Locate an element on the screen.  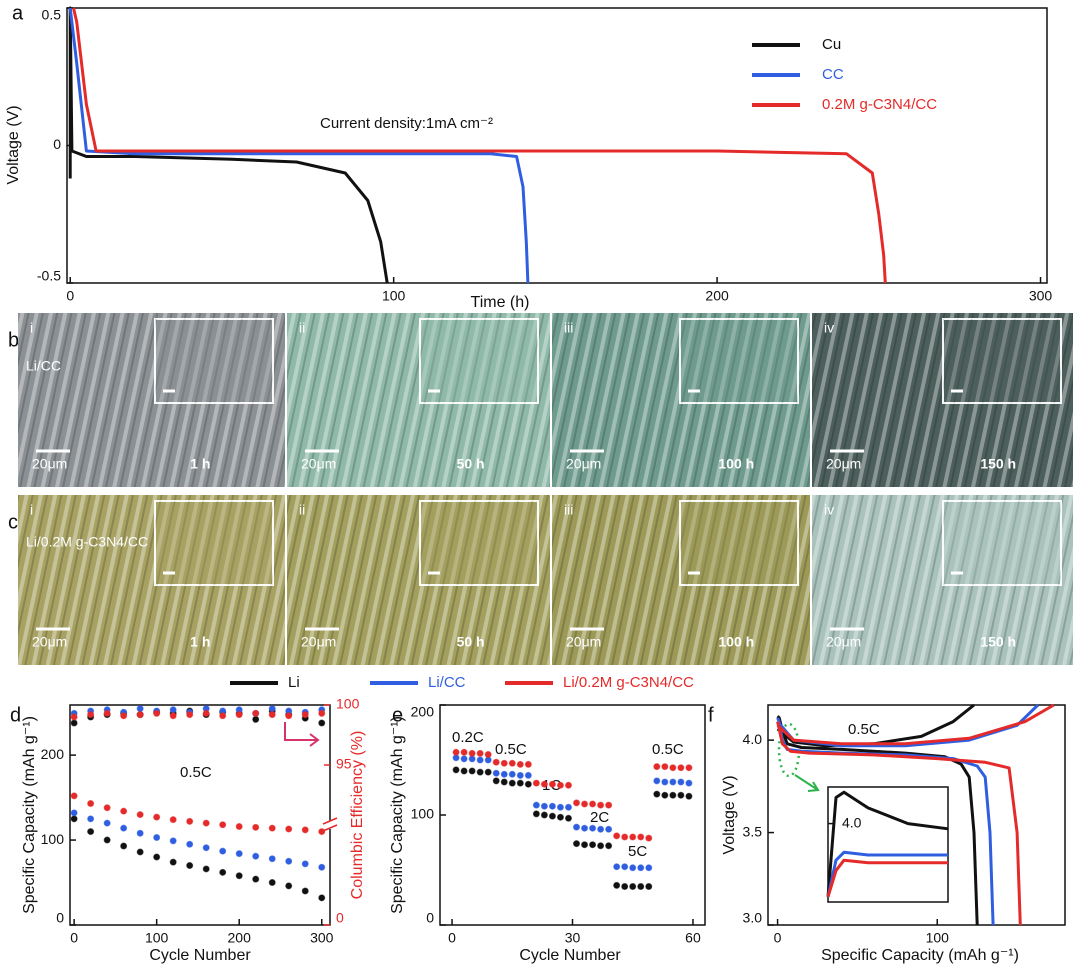
time-label: 150 h is located at coordinates (998, 464).